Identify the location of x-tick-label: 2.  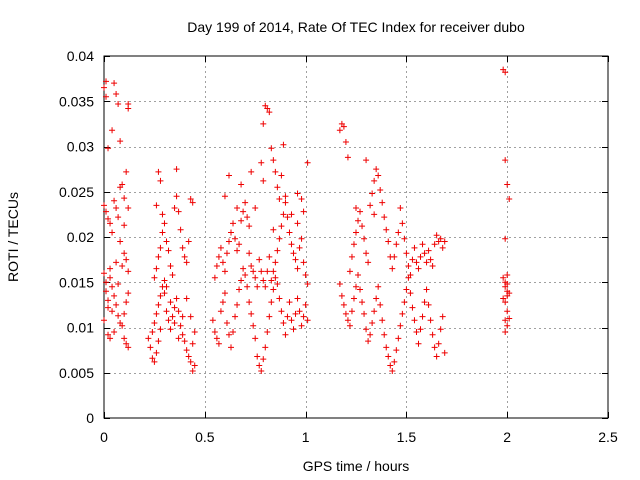
(507, 437).